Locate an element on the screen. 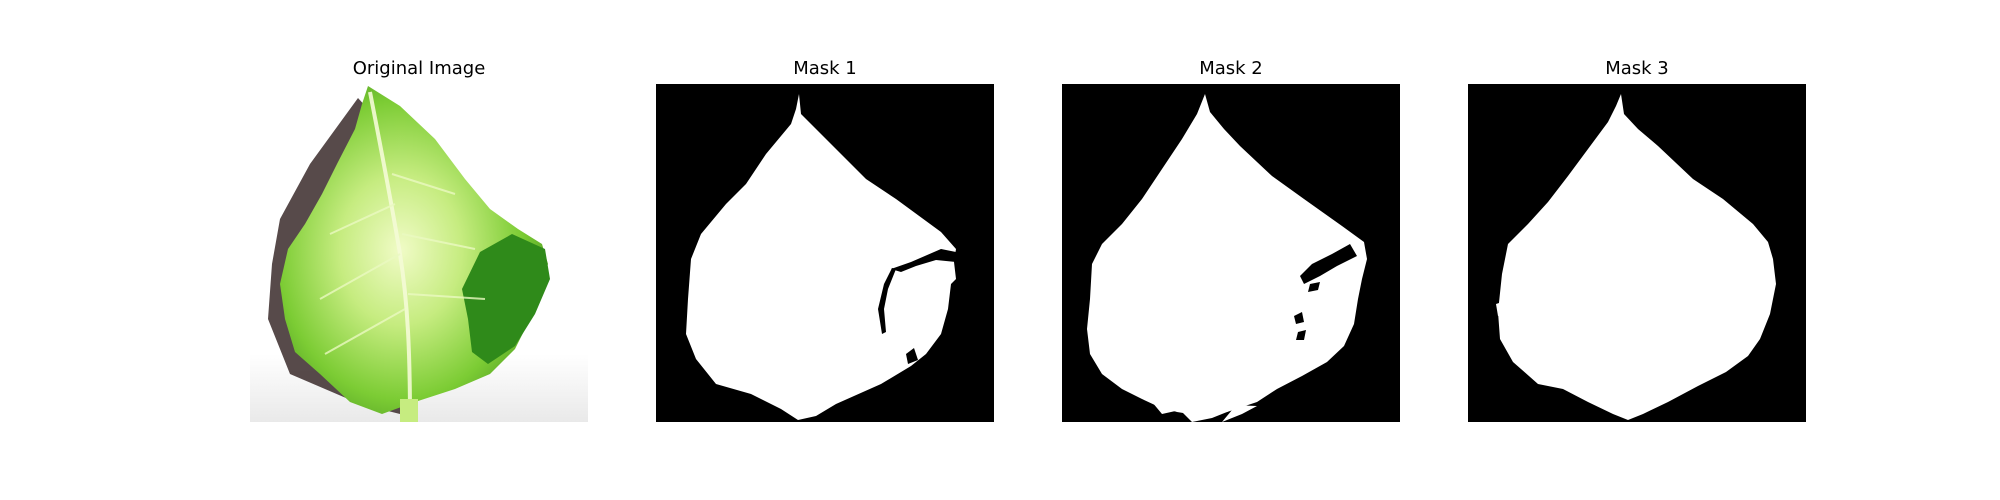 The height and width of the screenshot is (500, 2000). mask-2-title: Mask 2 is located at coordinates (1231, 68).